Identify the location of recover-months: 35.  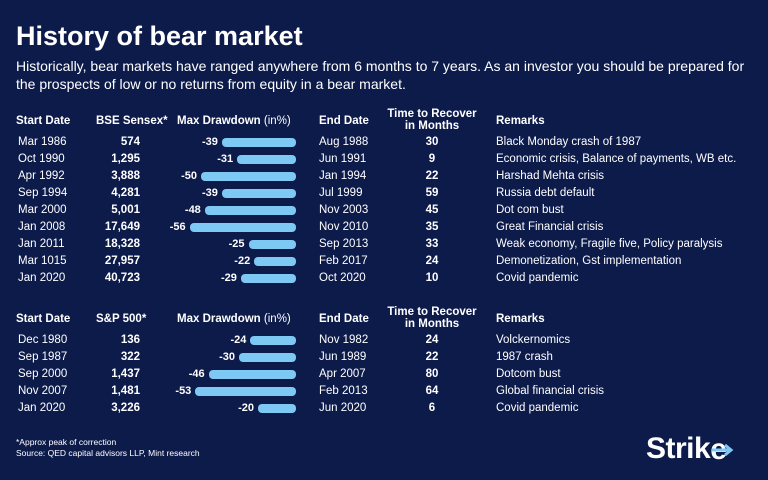
(432, 227).